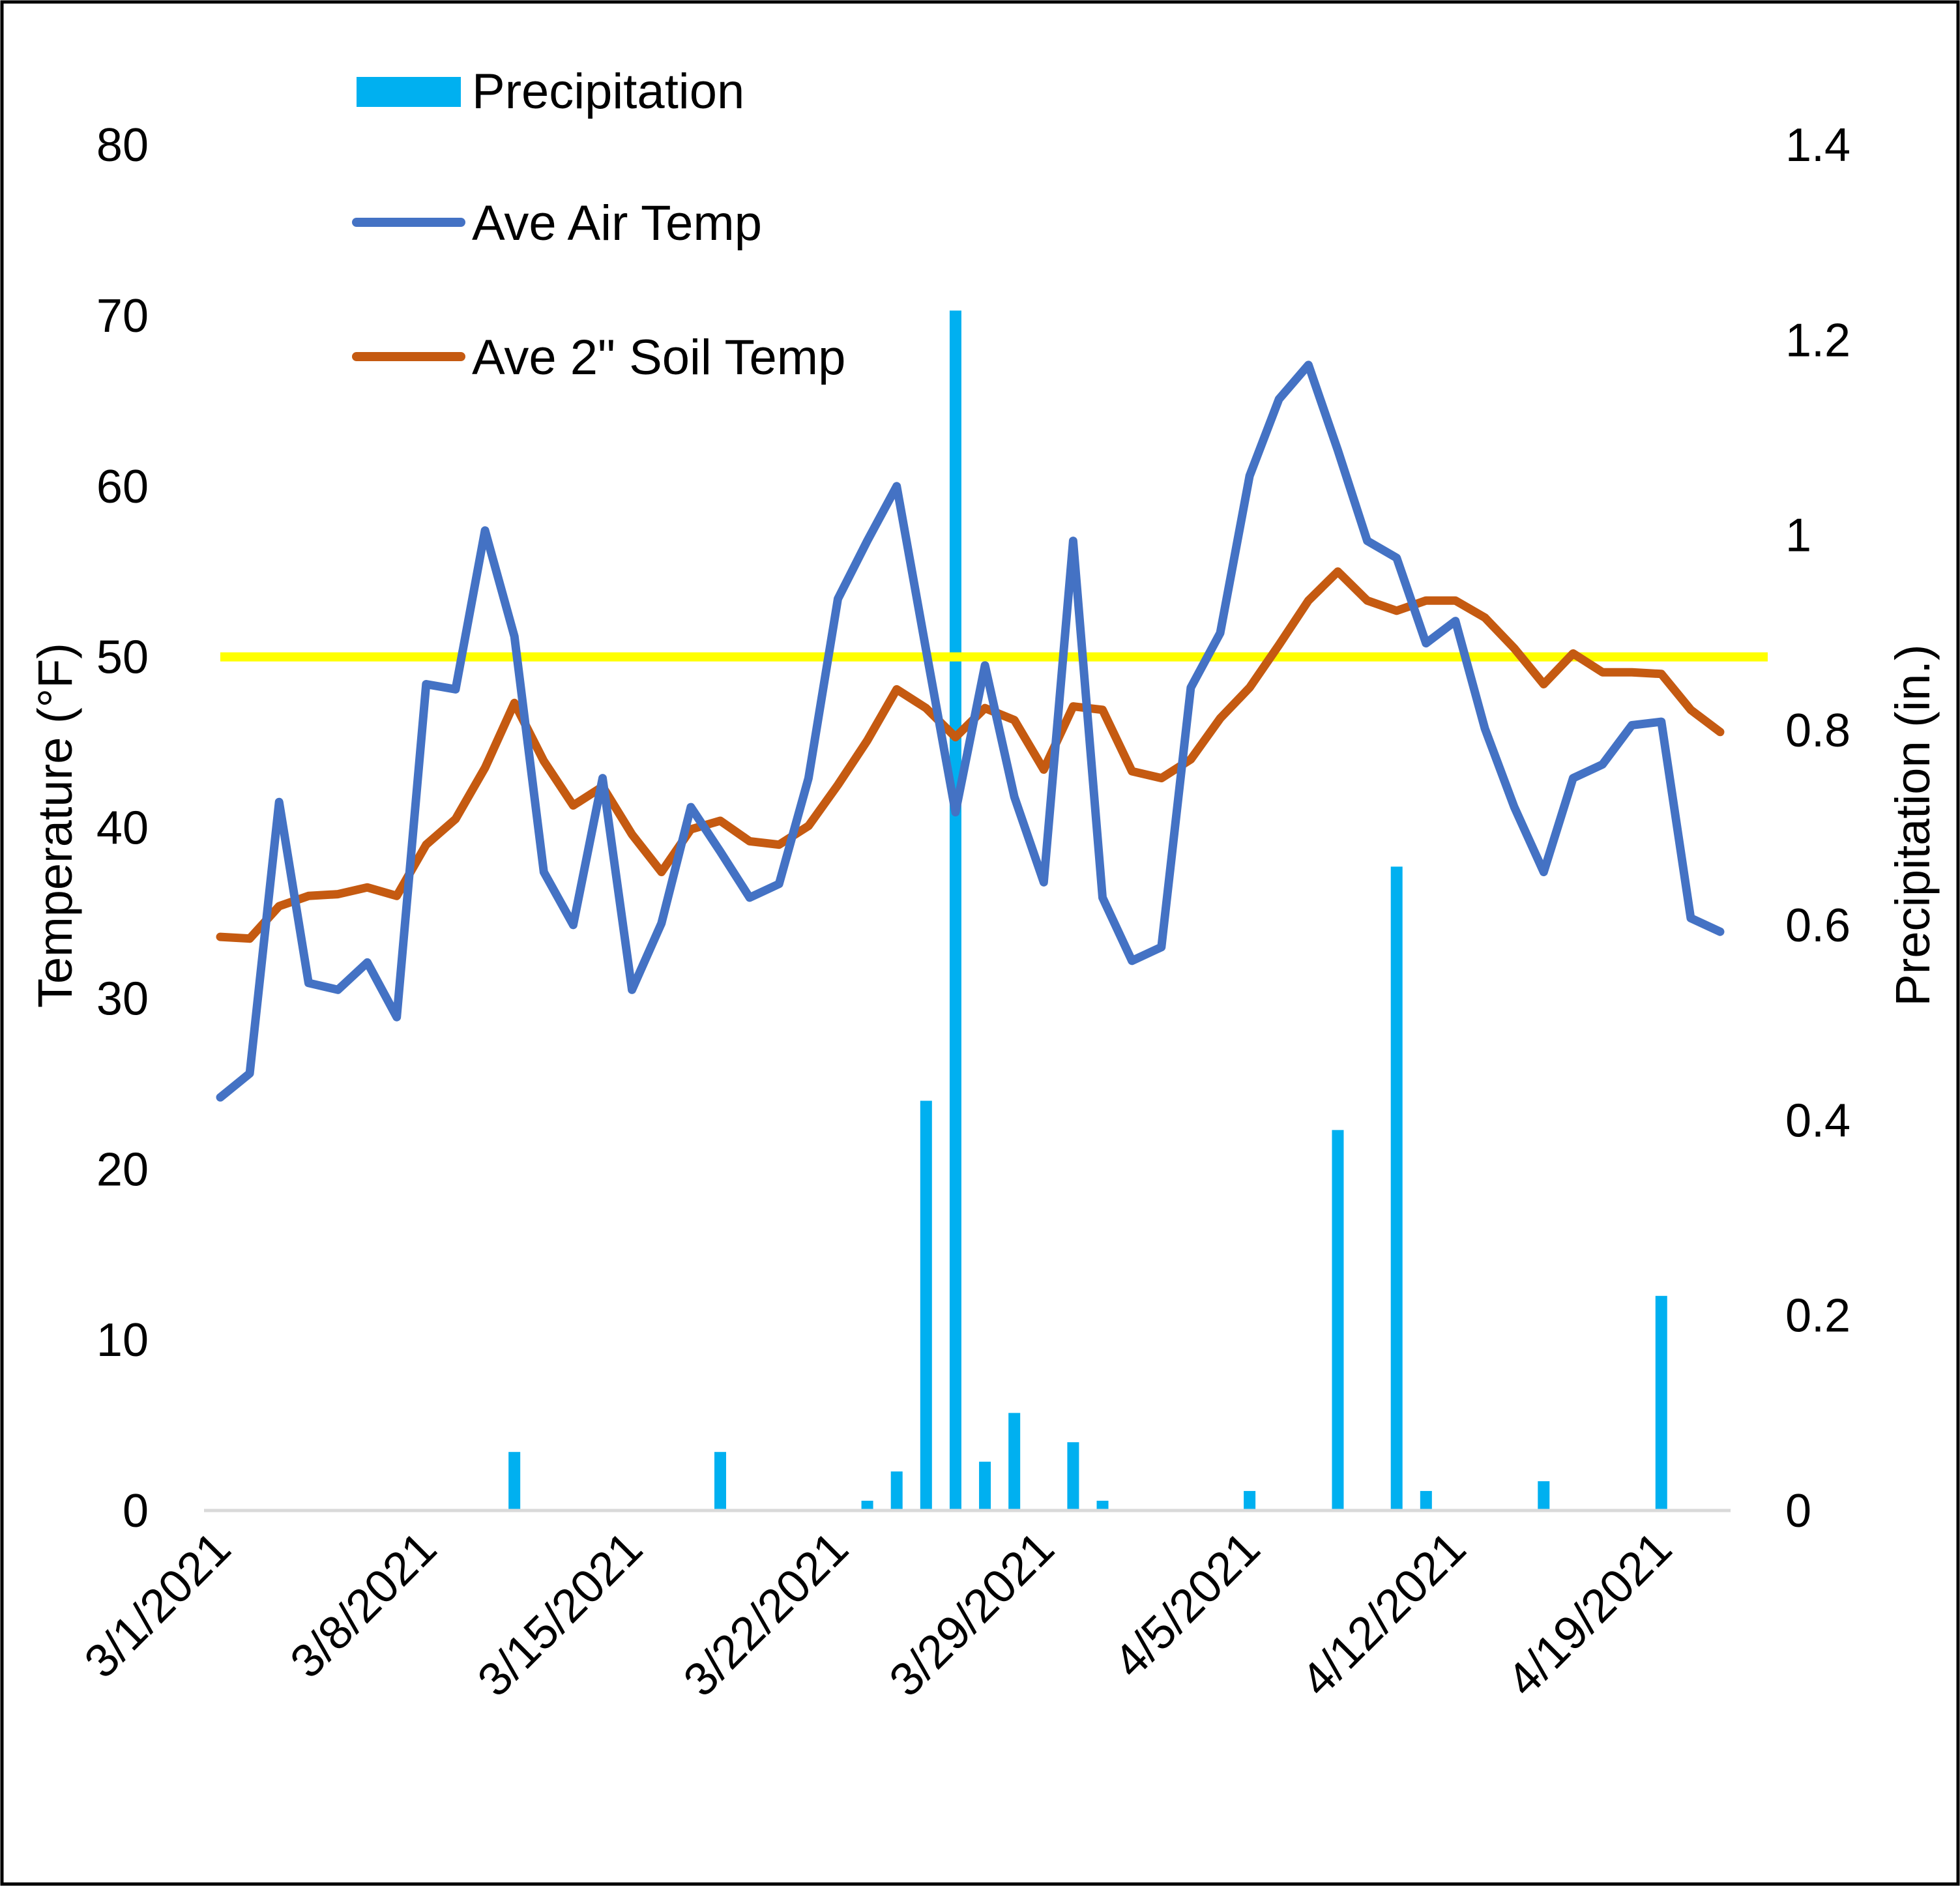 The image size is (1960, 1886). Describe the element at coordinates (617, 224) in the screenshot. I see `legend-air-temp-label: Ave Air Temp` at that location.